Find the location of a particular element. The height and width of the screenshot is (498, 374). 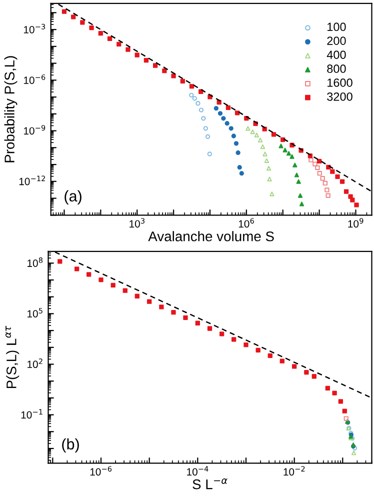

legend-label: 3200 is located at coordinates (339, 96).